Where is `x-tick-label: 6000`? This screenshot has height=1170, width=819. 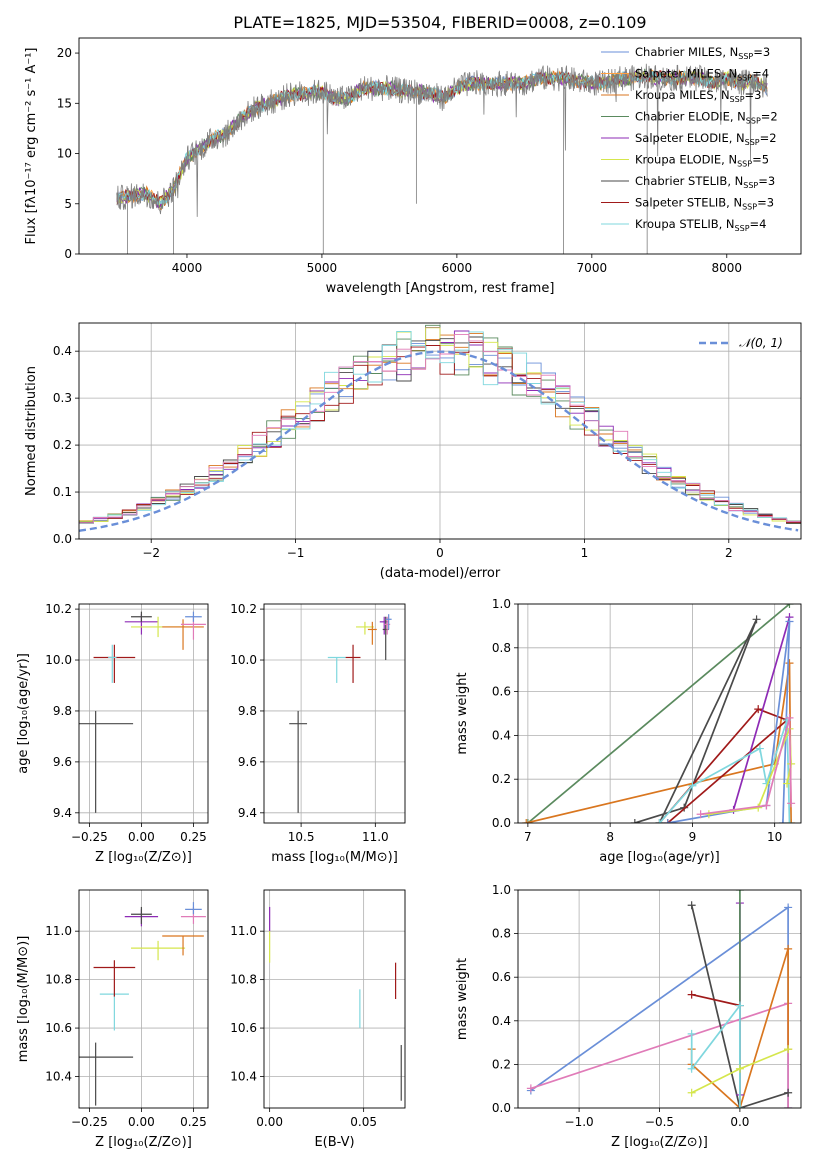
x-tick-label: 6000 is located at coordinates (457, 268).